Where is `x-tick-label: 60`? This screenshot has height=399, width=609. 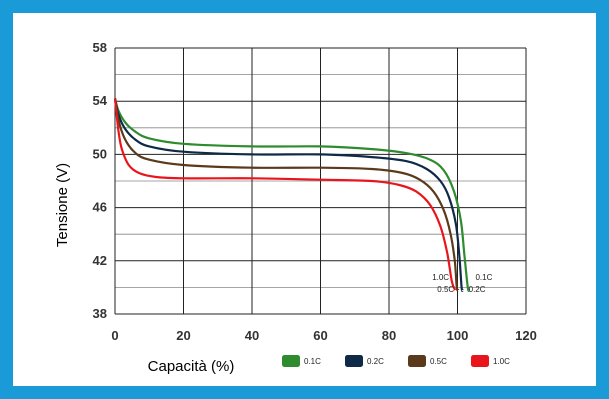
x-tick-label: 60 is located at coordinates (320, 335).